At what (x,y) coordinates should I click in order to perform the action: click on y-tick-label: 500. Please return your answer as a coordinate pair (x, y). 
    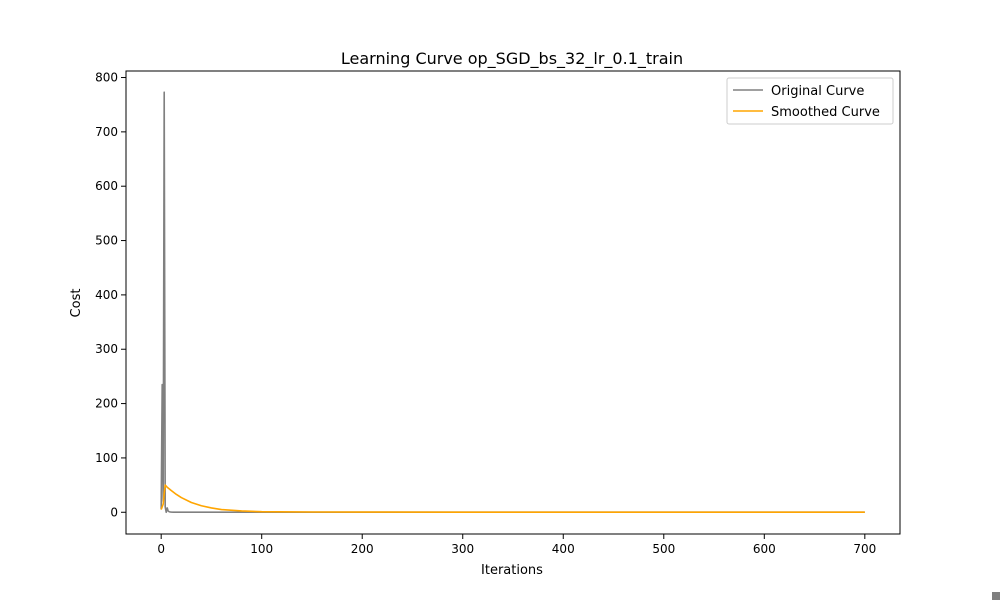
    Looking at the image, I should click on (106, 241).